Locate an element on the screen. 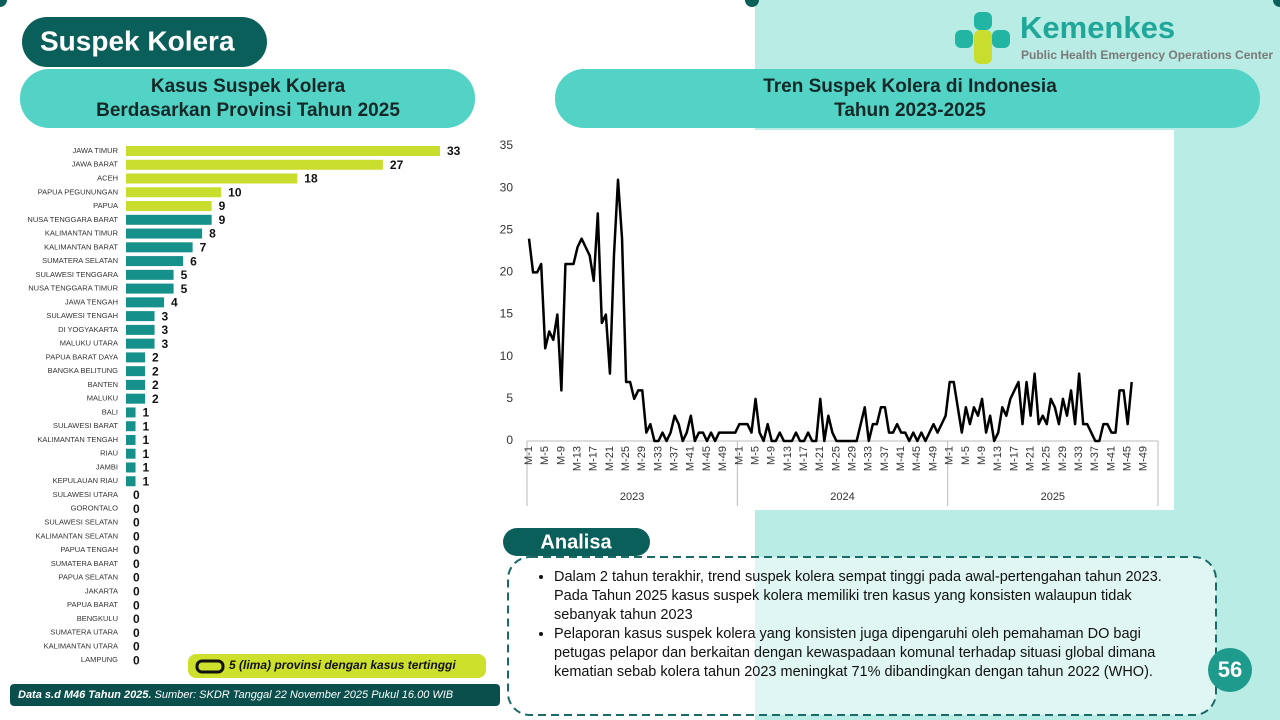 Image resolution: width=1280 pixels, height=720 pixels. y-tick-label: BENGKULU is located at coordinates (97, 618).